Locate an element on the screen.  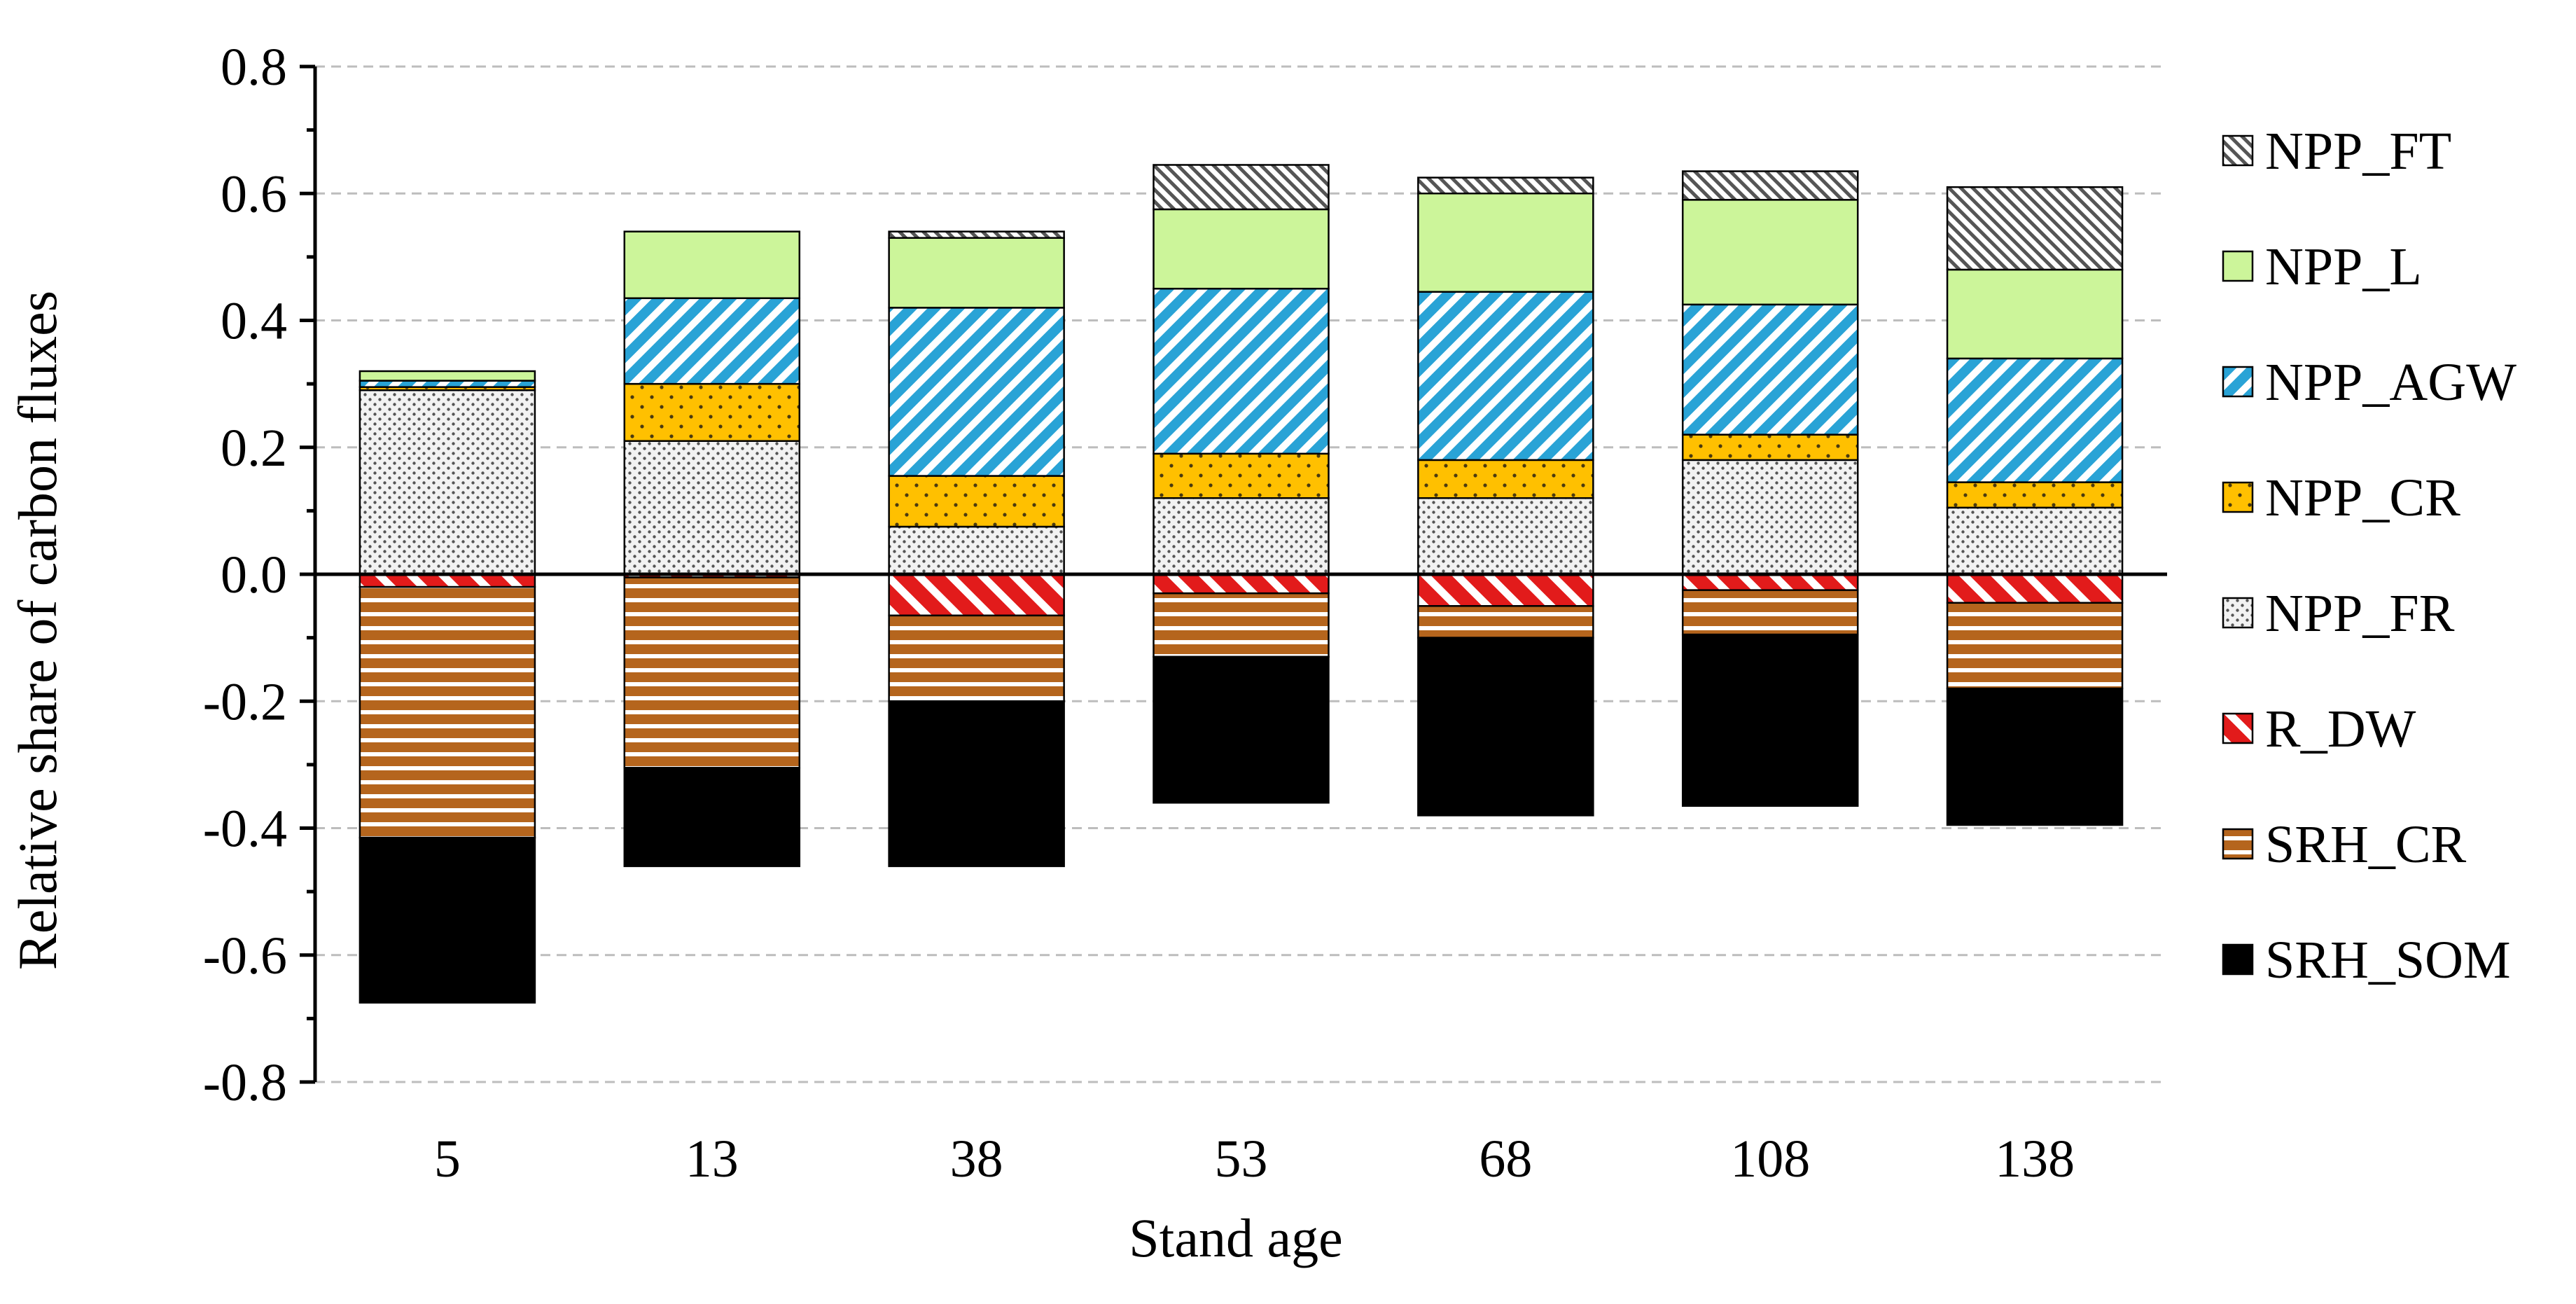
legend-item-r-dw: R_DW is located at coordinates (2319, 729).